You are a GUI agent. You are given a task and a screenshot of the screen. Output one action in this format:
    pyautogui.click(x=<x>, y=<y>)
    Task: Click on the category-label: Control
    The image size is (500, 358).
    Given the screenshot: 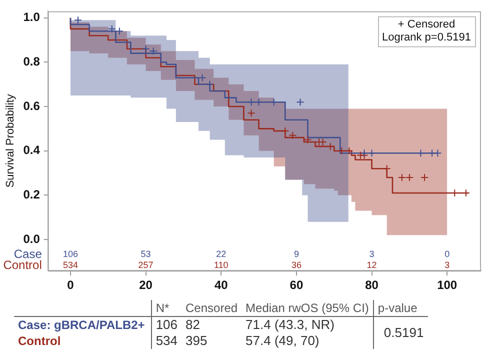 What is the action you would take?
    pyautogui.click(x=39, y=341)
    